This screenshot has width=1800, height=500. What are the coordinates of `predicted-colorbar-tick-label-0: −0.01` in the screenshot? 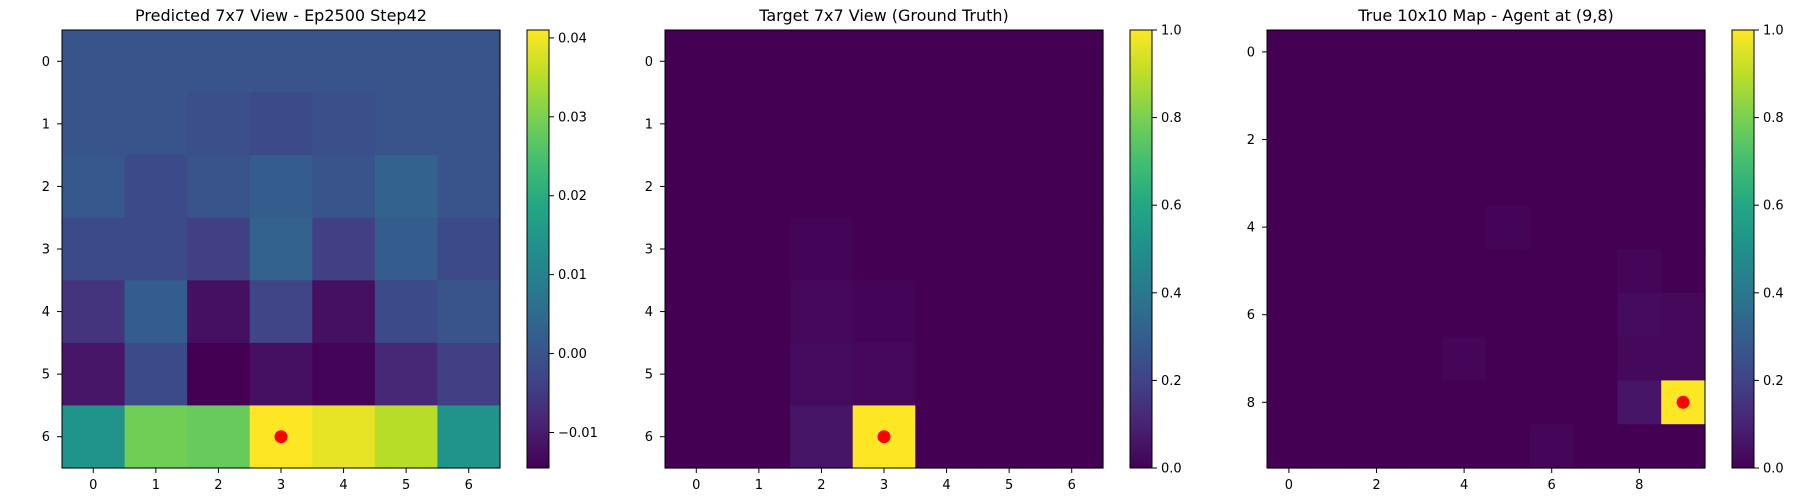 It's located at (578, 433).